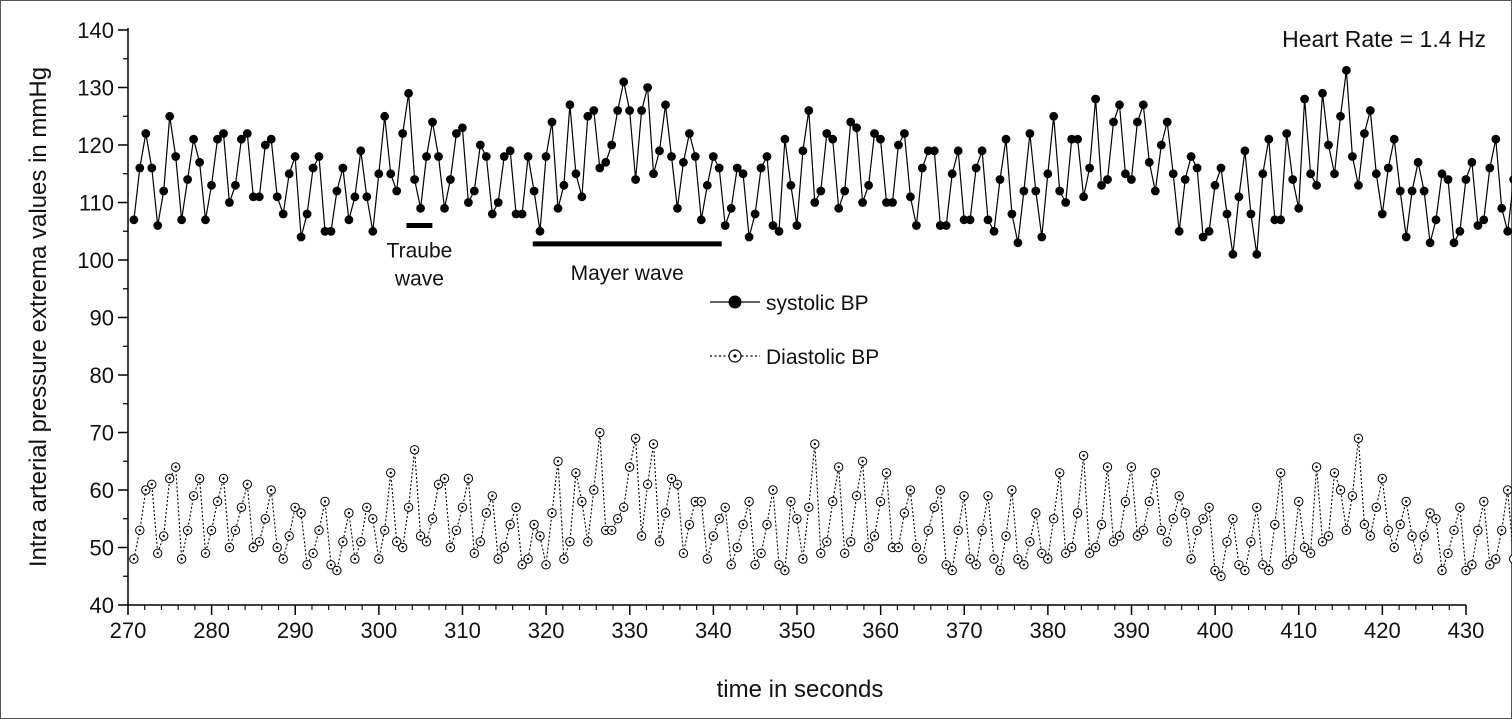 The image size is (1512, 719). I want to click on x-tick-label: 330, so click(629, 630).